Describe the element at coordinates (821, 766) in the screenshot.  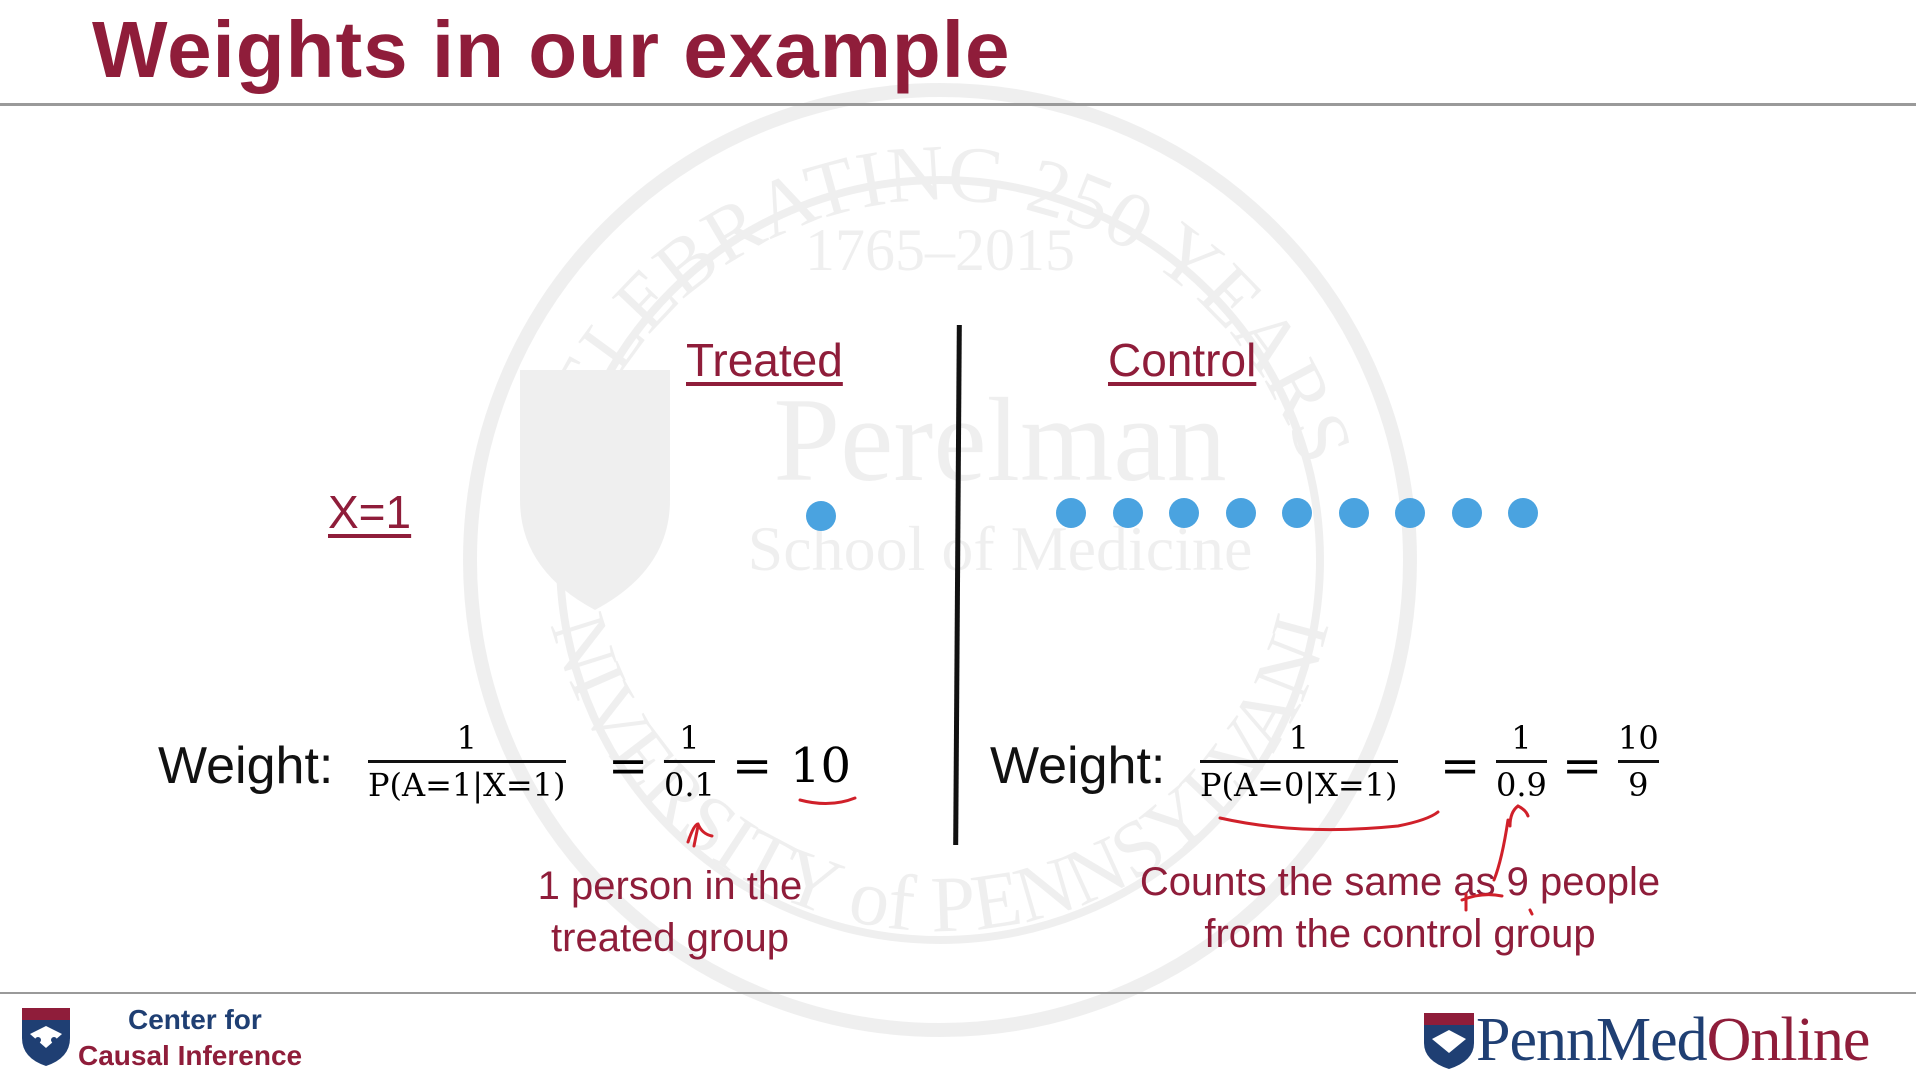
I see `treated-weight-result: 10` at that location.